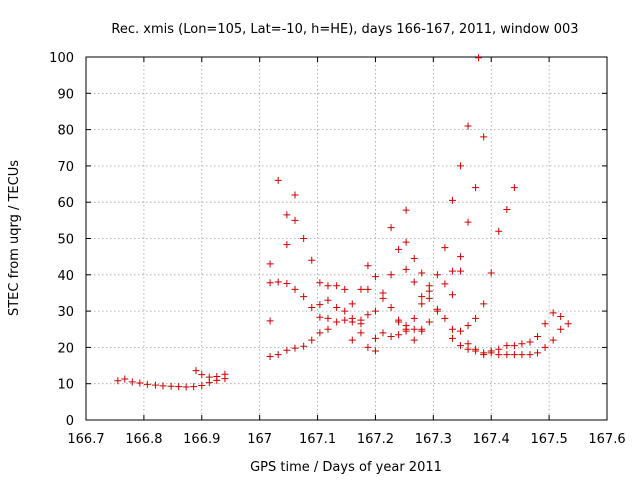  I want to click on x-tick-label: 167.5, so click(549, 439).